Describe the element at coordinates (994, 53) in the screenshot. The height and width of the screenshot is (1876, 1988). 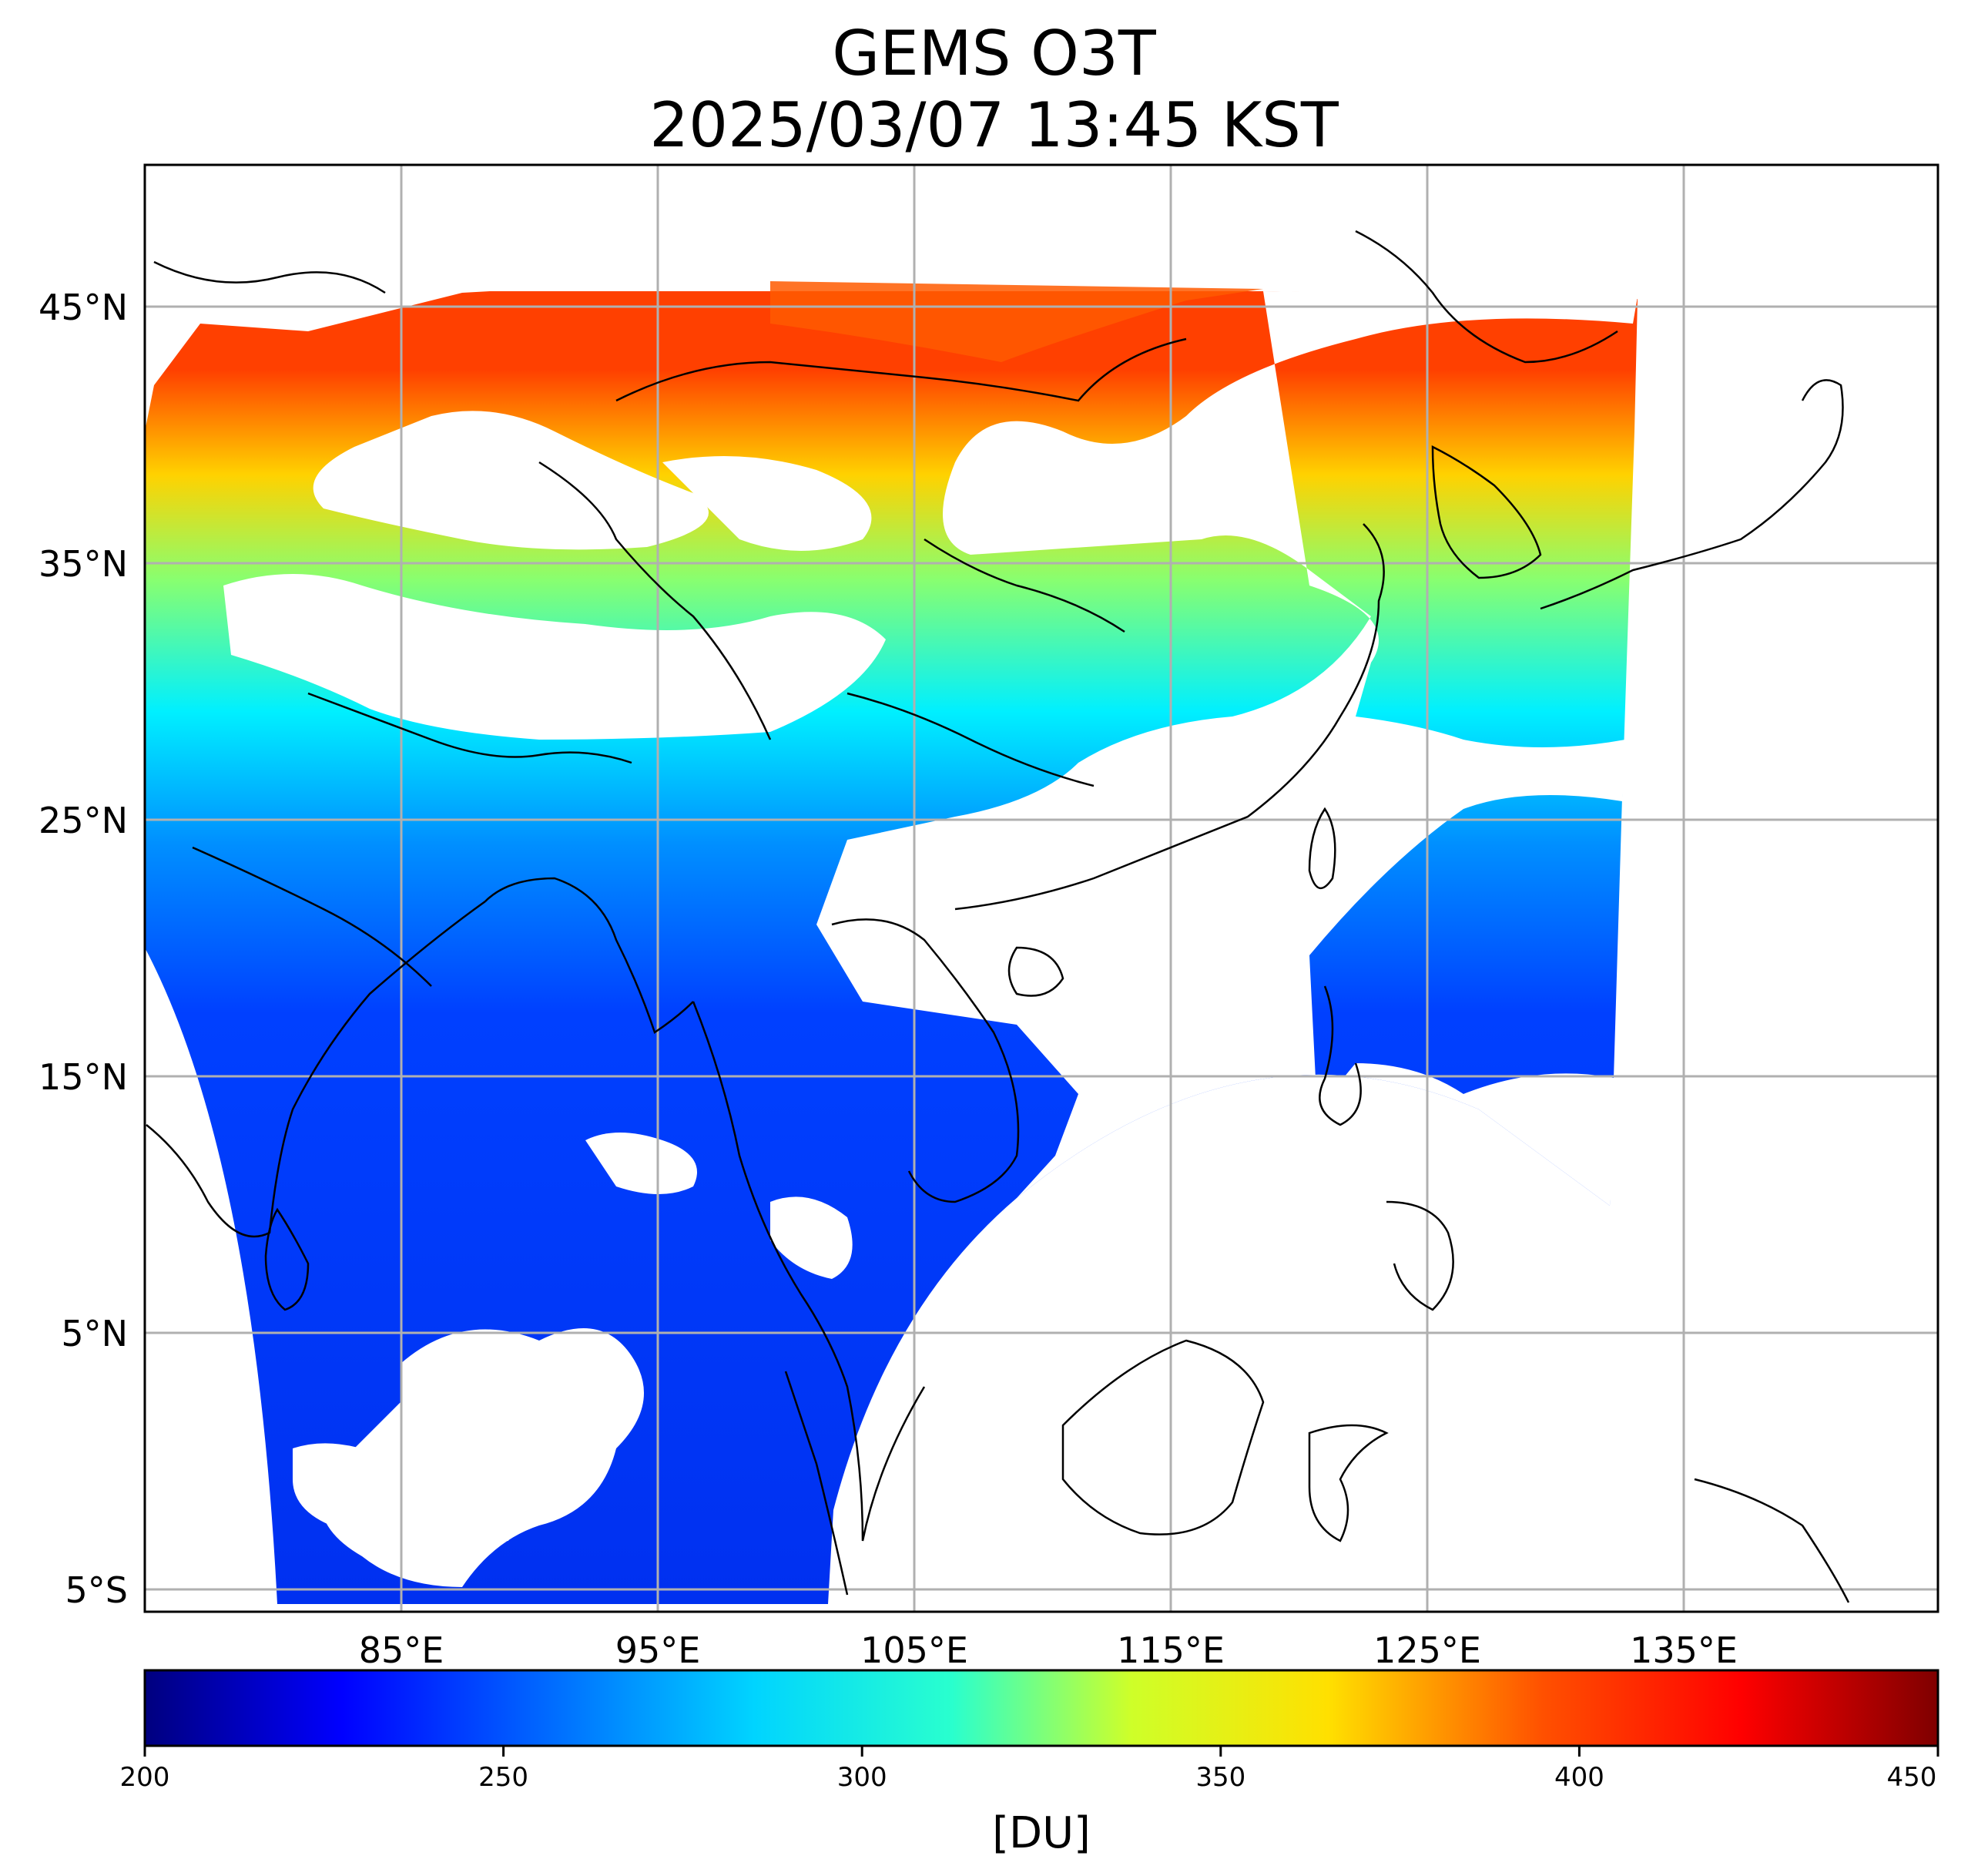
I see `map-title: GEMS O3T` at that location.